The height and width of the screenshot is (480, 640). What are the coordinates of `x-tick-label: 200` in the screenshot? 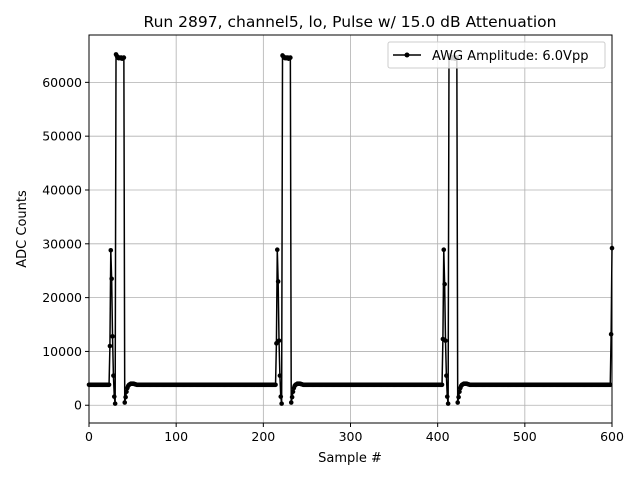 It's located at (263, 436).